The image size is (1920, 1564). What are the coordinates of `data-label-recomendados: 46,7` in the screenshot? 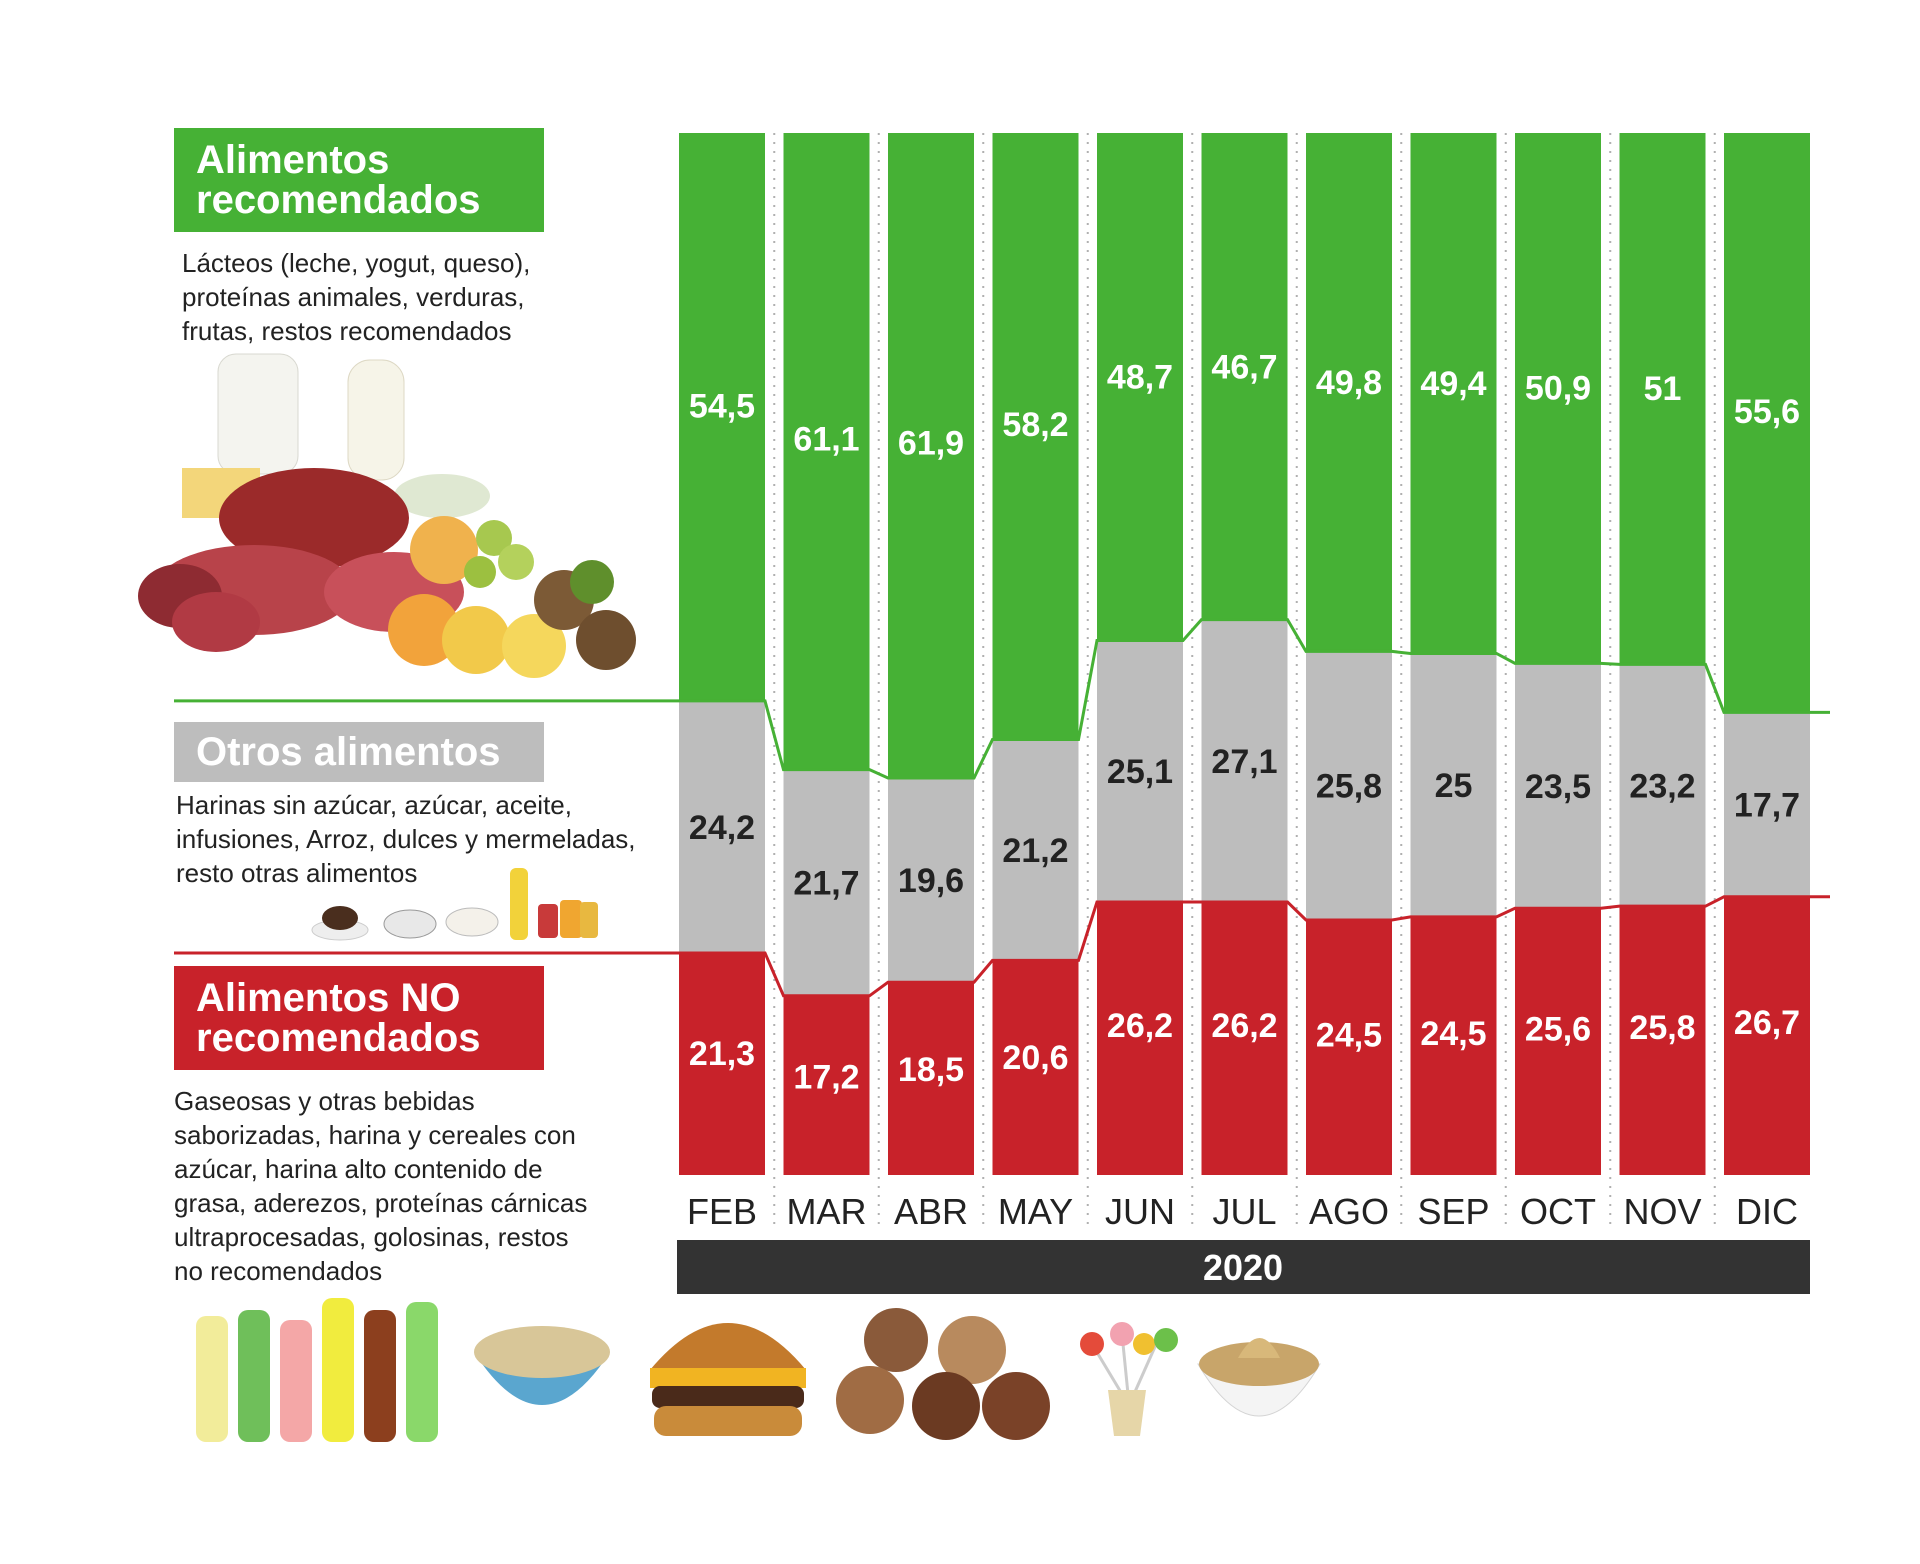 It's located at (1244, 368).